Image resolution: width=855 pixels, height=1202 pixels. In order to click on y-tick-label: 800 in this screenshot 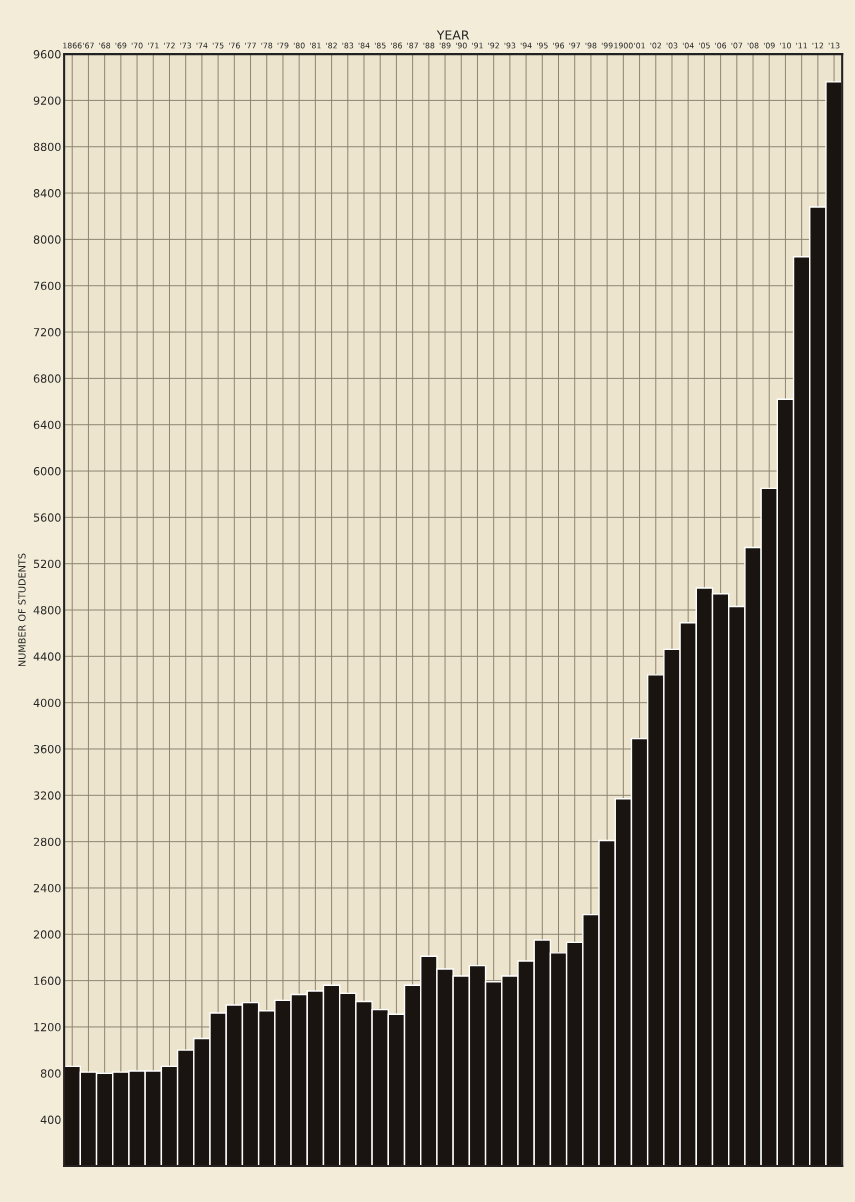, I will do `click(50, 1073)`.